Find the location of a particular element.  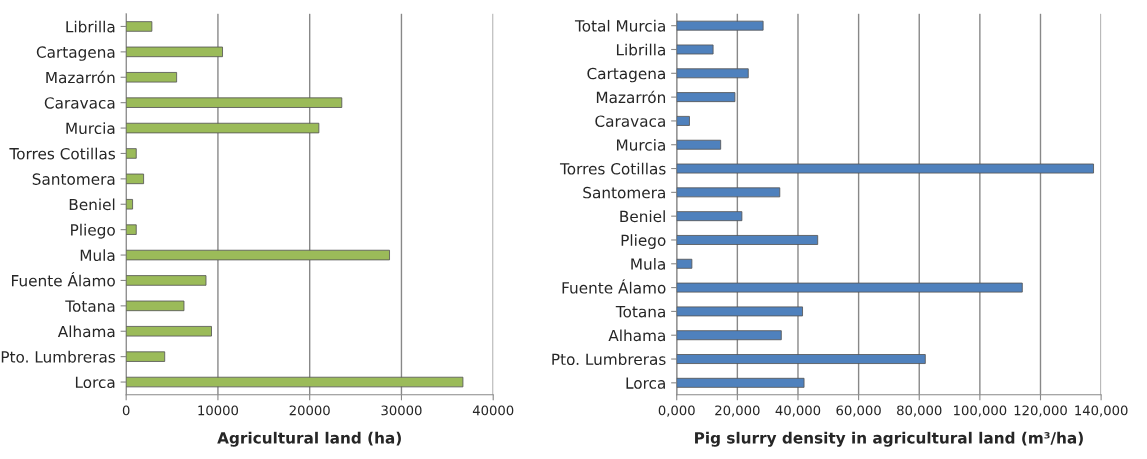

x-tick-label: 120,000 is located at coordinates (1040, 411).